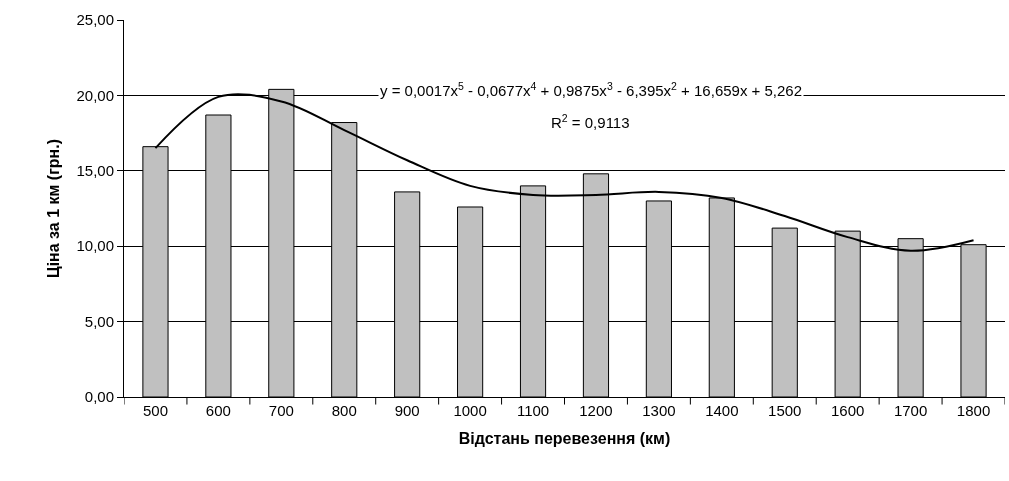 This screenshot has height=481, width=1009. Describe the element at coordinates (847, 410) in the screenshot. I see `x-tick-label: 1600` at that location.